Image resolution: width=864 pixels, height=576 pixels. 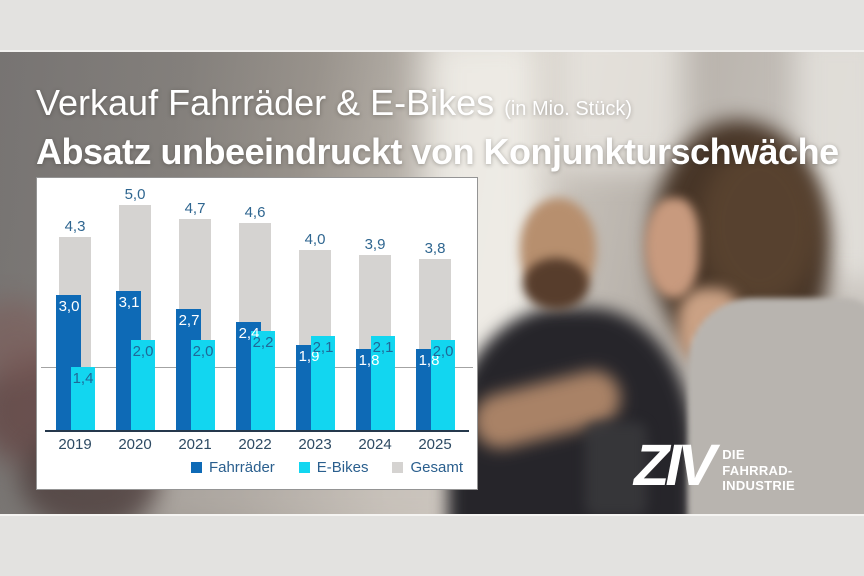 What do you see at coordinates (398, 467) in the screenshot?
I see `legend-swatch-gesamt` at bounding box center [398, 467].